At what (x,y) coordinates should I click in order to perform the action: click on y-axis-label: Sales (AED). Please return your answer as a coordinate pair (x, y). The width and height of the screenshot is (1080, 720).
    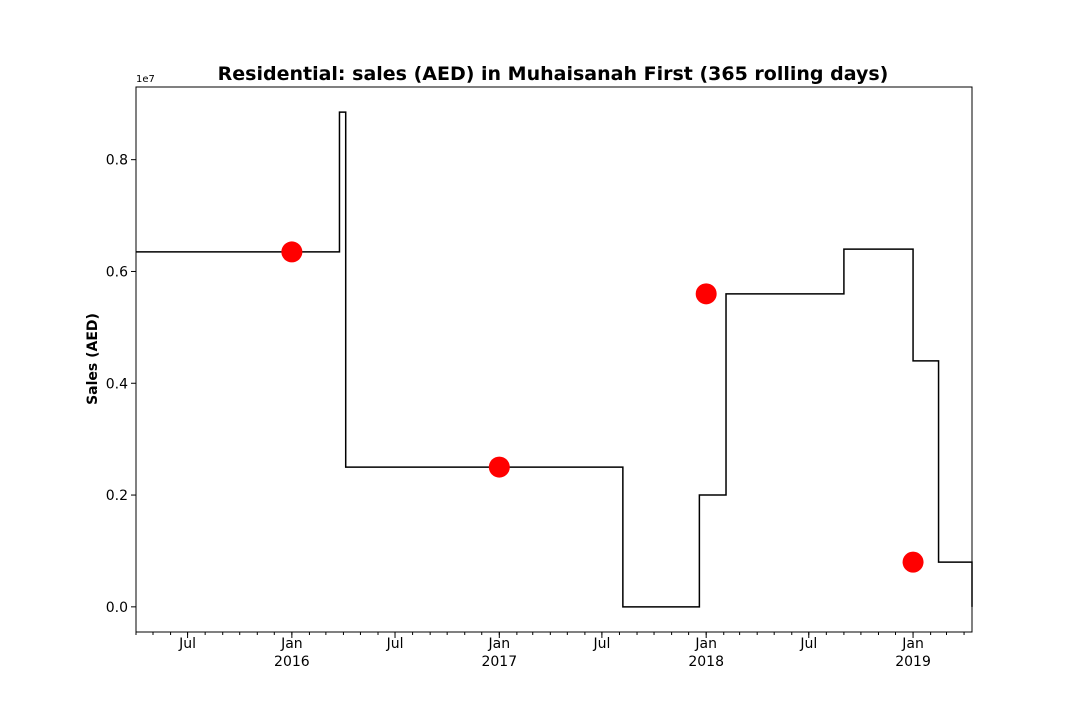
    Looking at the image, I should click on (93, 359).